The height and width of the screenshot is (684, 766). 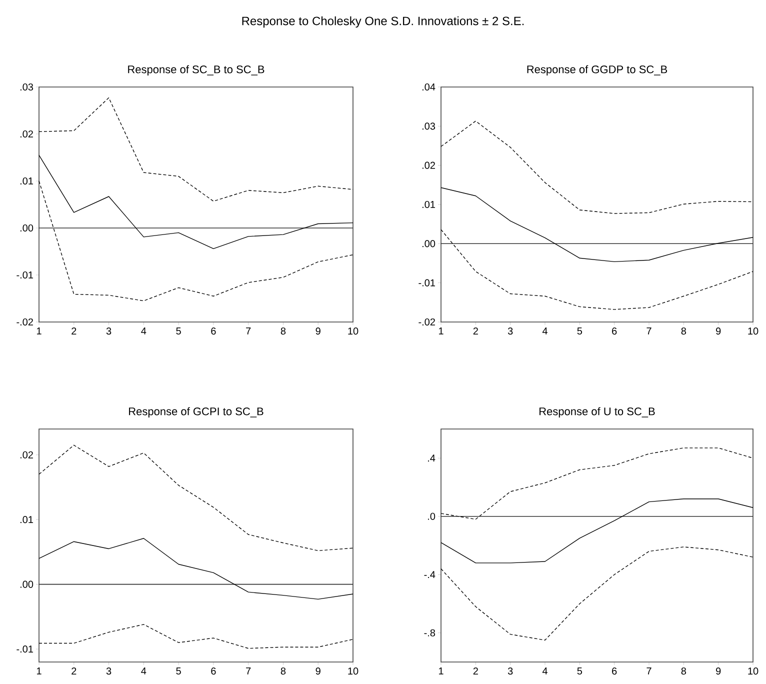 What do you see at coordinates (383, 22) in the screenshot?
I see `text: Response to Cholesky One S.D. Innovations ± 2 S.E.` at bounding box center [383, 22].